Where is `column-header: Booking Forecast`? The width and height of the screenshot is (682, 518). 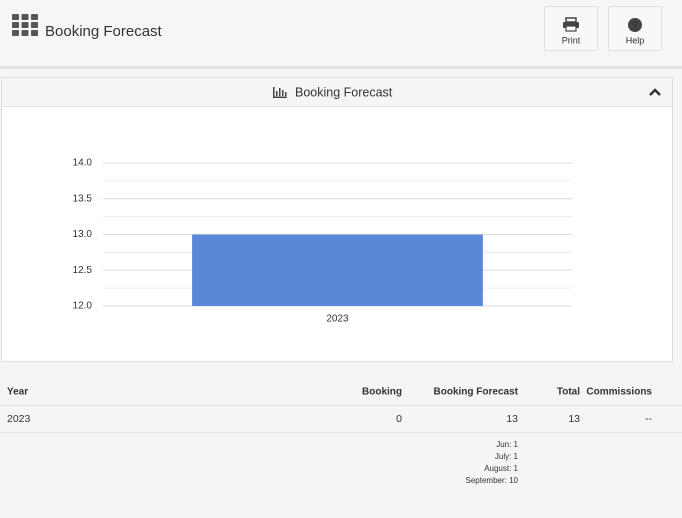
column-header: Booking Forecast is located at coordinates (476, 392).